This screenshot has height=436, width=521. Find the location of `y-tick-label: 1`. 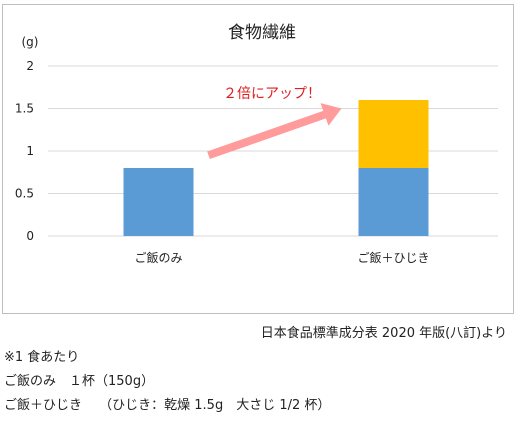

y-tick-label: 1 is located at coordinates (30, 151).